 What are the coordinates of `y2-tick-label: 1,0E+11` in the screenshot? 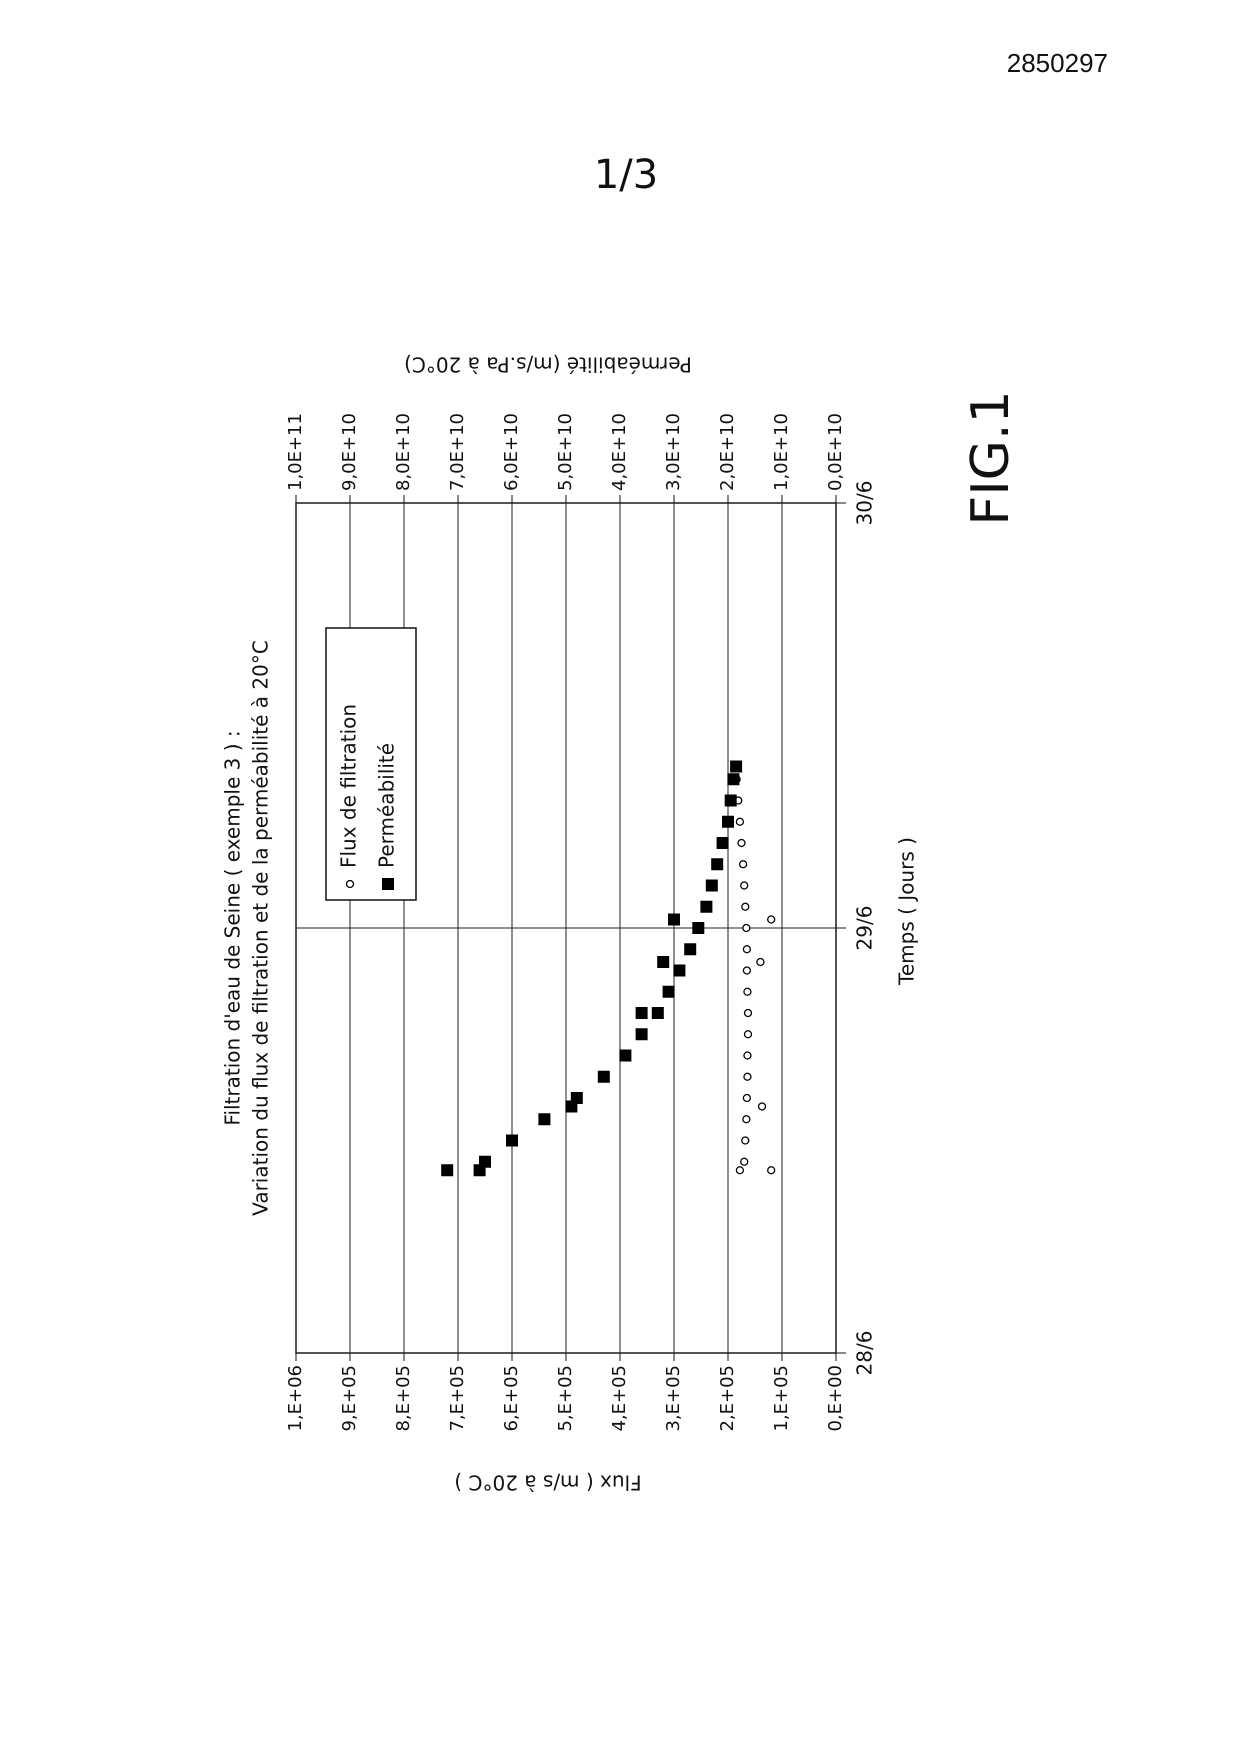 It's located at (295, 452).